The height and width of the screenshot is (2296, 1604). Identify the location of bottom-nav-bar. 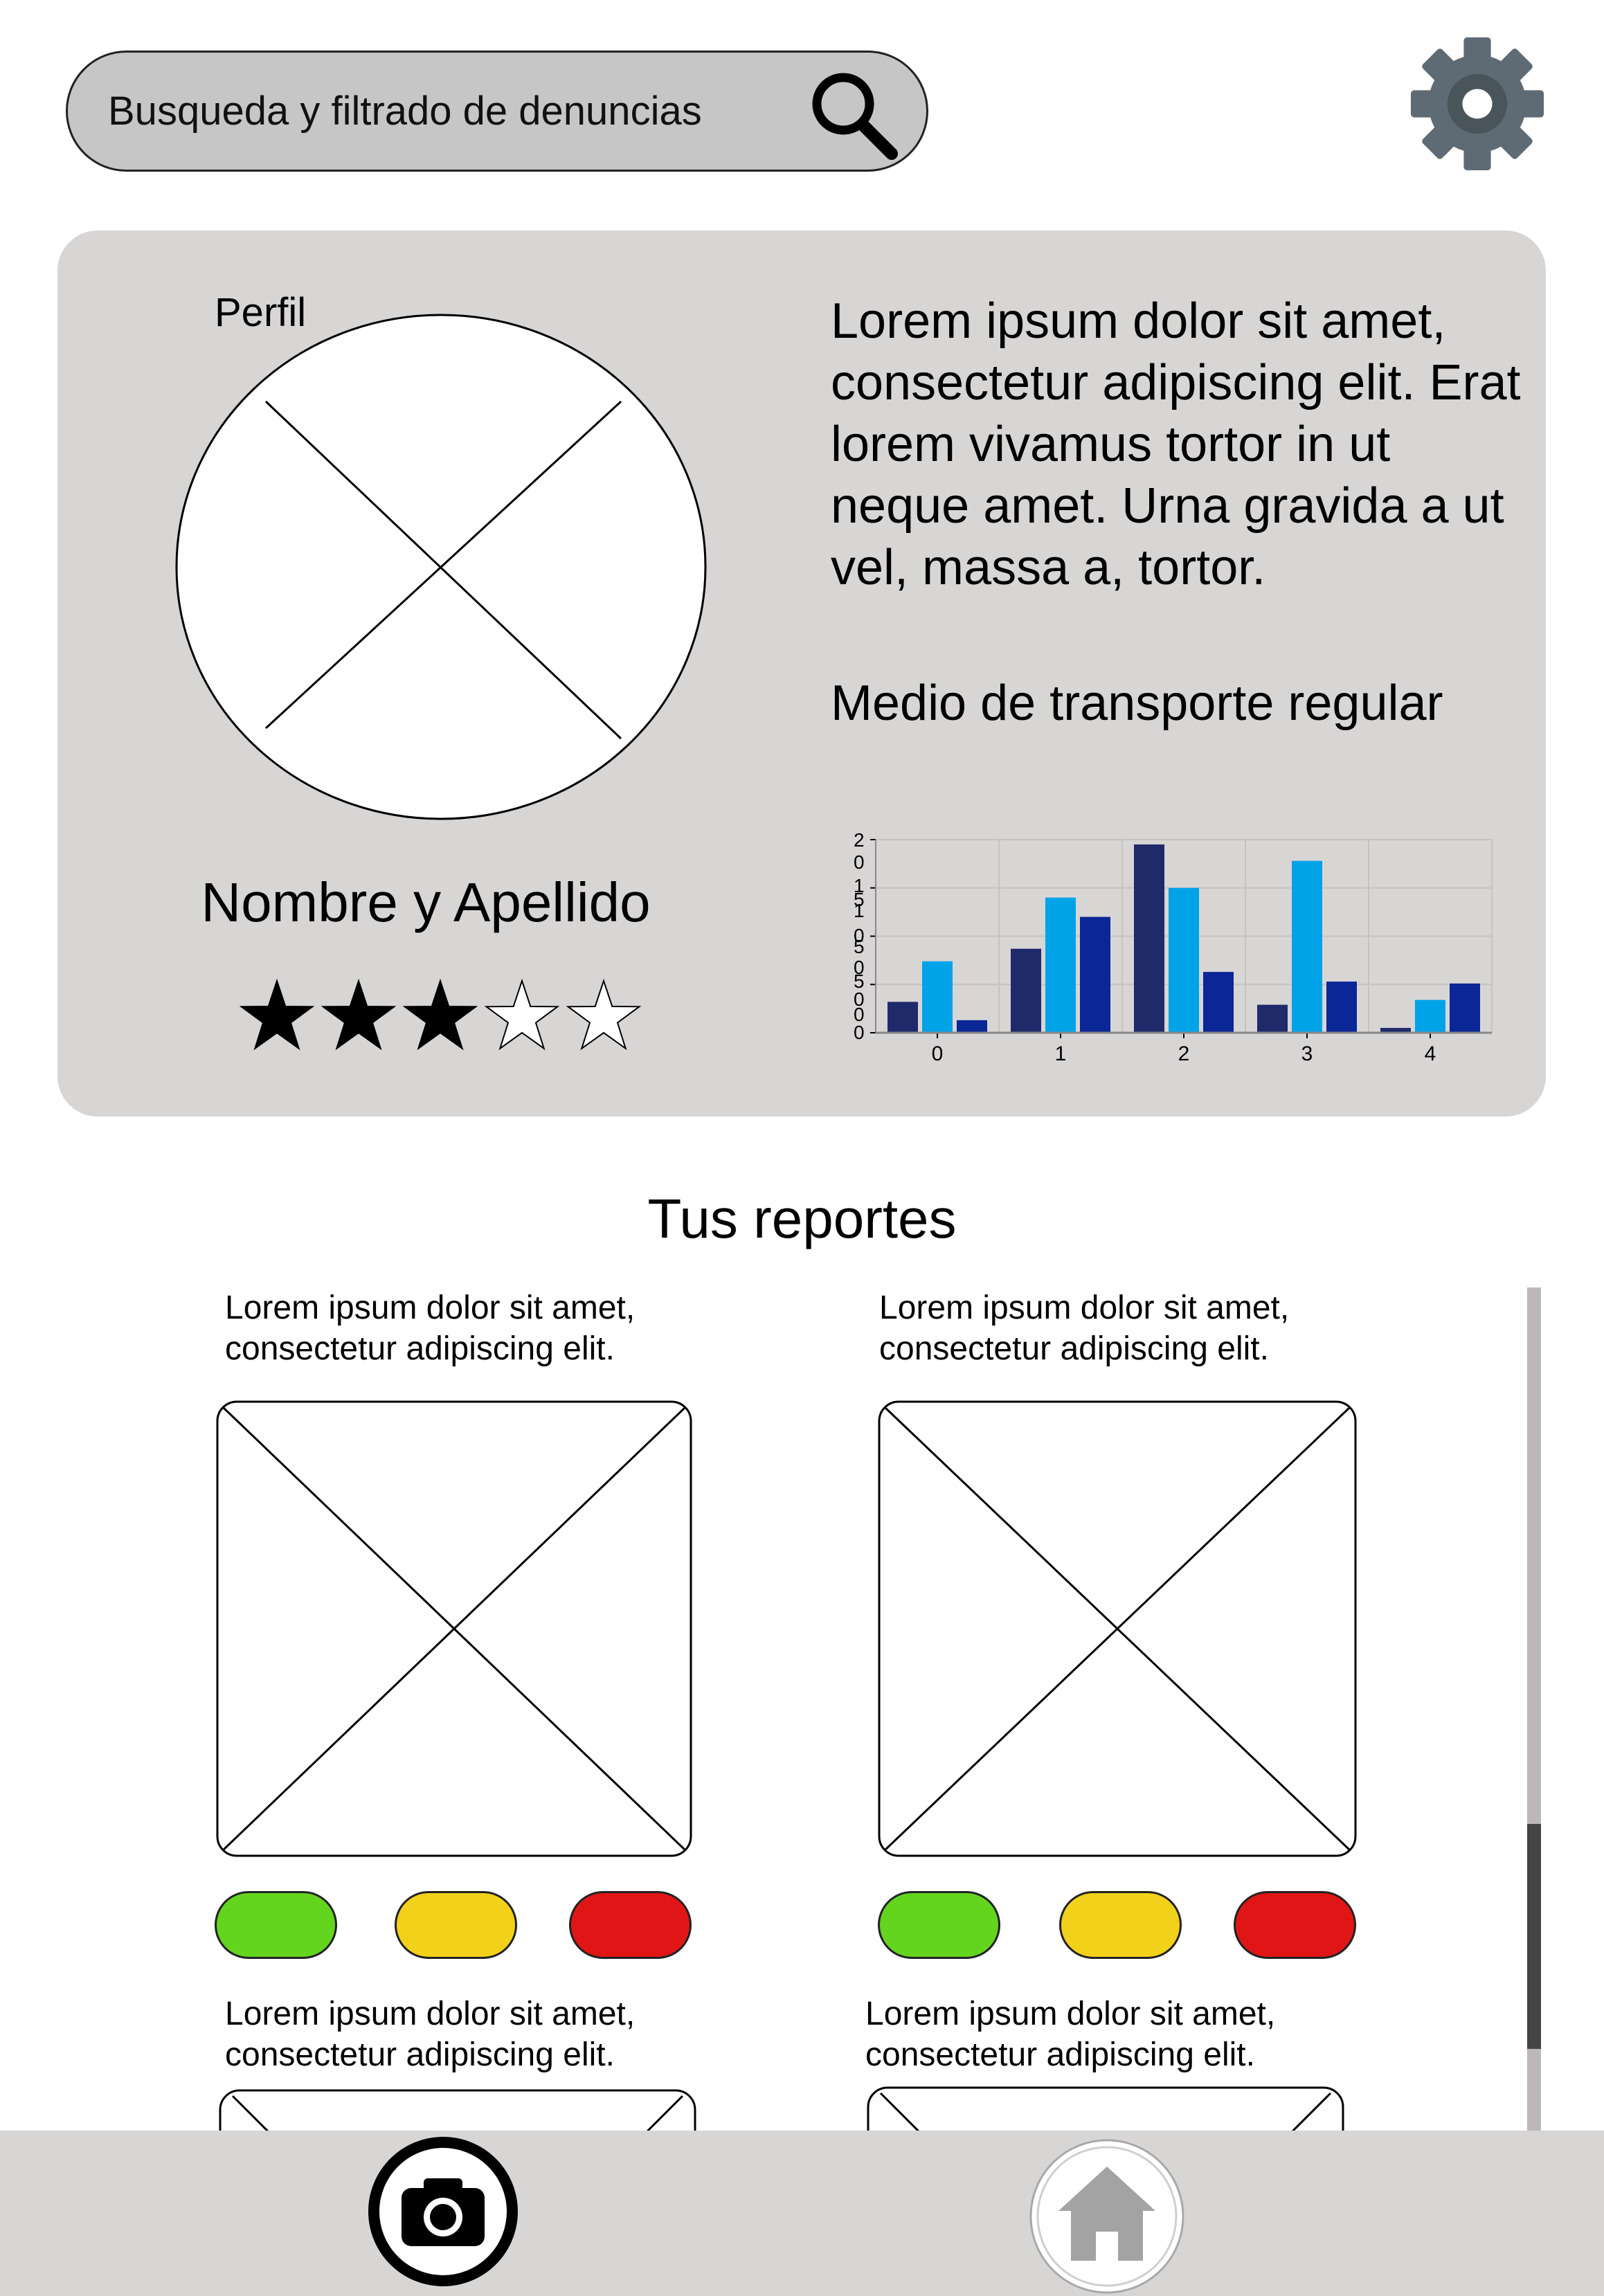
(802, 2213).